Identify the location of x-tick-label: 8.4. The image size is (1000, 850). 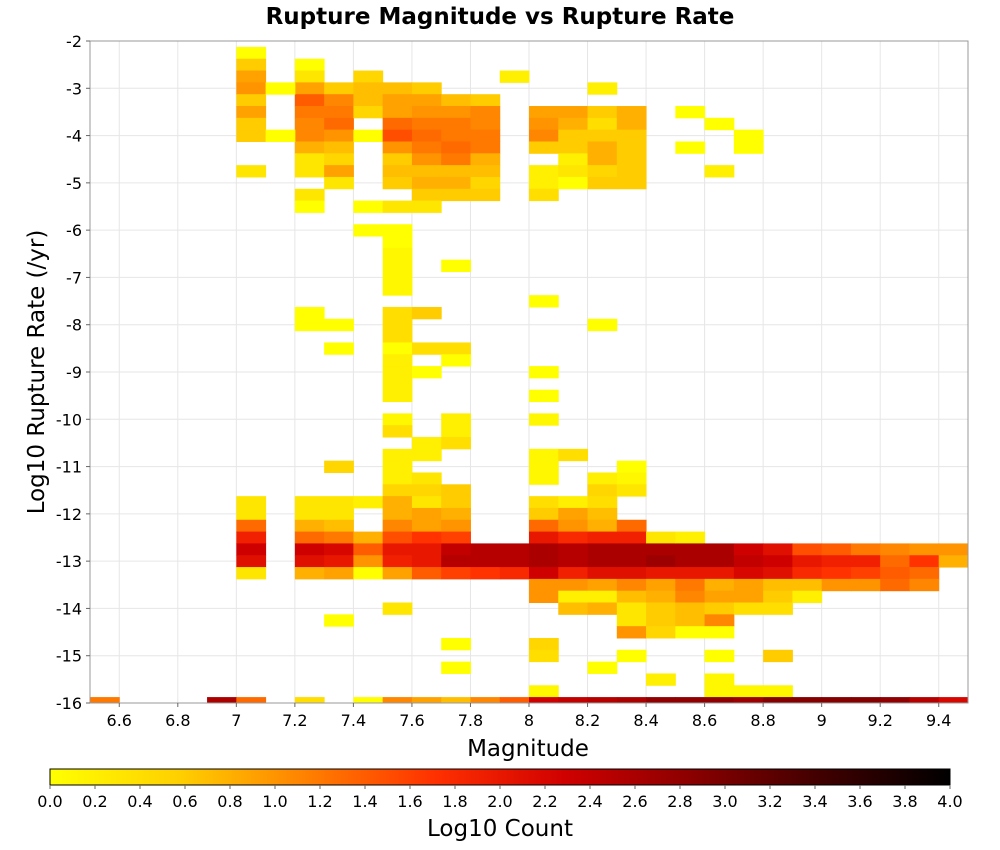
(645, 720).